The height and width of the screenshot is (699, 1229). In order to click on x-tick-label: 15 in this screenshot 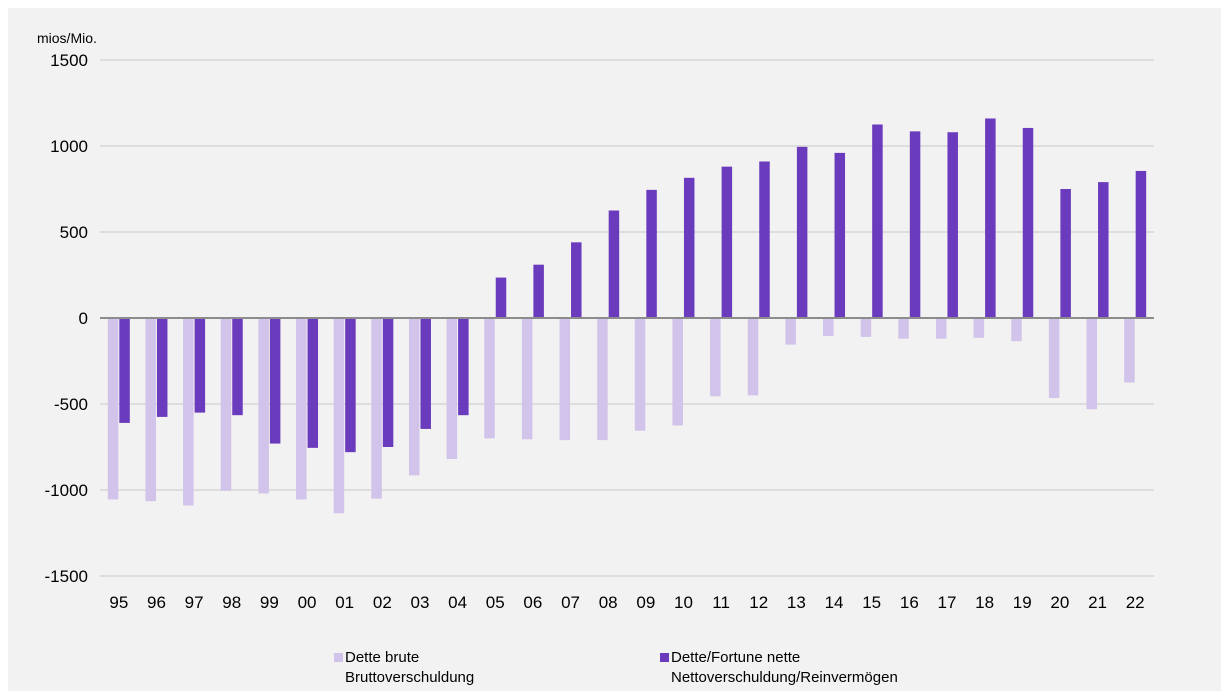, I will do `click(871, 602)`.